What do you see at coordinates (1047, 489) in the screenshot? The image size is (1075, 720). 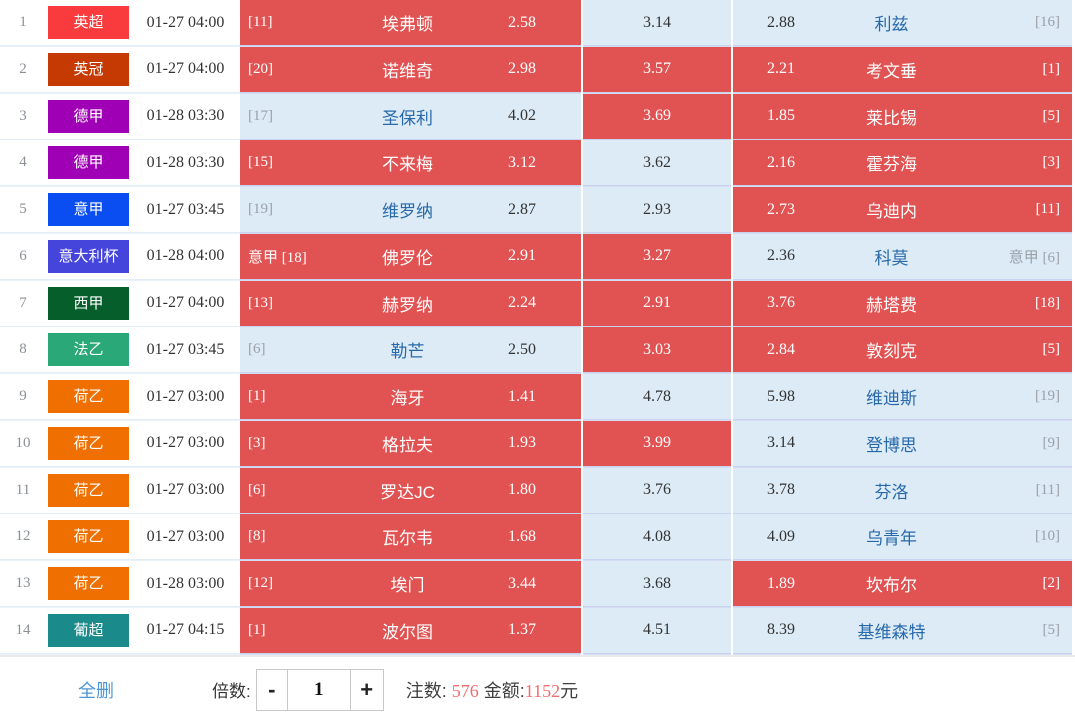 I see `away-rank: [11]` at bounding box center [1047, 489].